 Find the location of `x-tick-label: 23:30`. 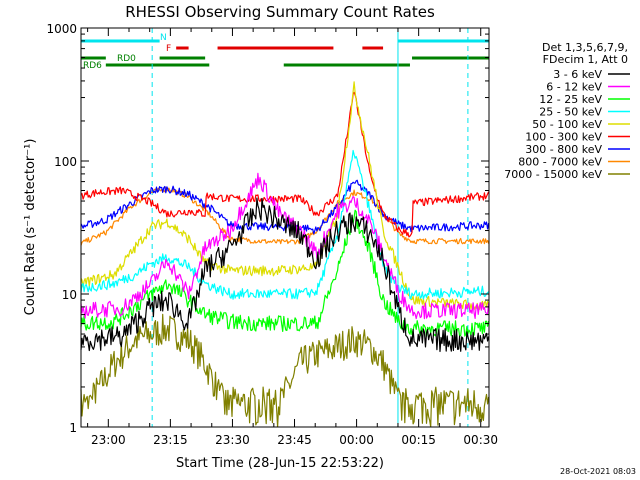

x-tick-label: 23:30 is located at coordinates (232, 440).